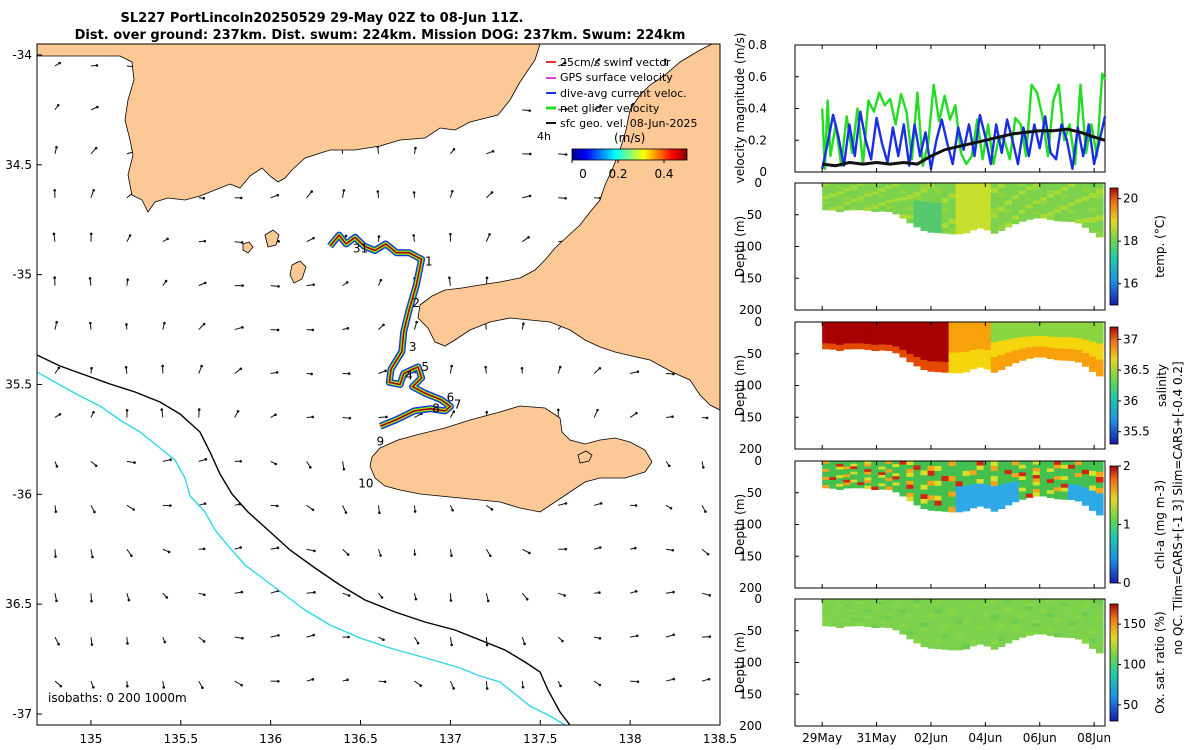 The image size is (1200, 750). Describe the element at coordinates (417, 346) in the screenshot. I see `land-islands` at that location.